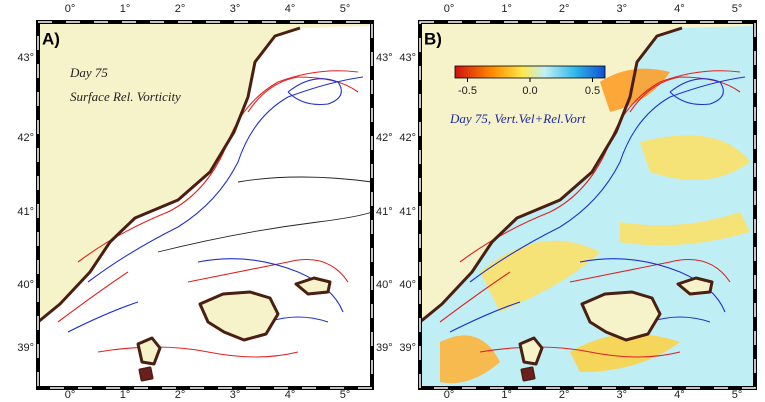 Image resolution: width=765 pixels, height=402 pixels. What do you see at coordinates (51, 38) in the screenshot?
I see `panel-label: A)` at bounding box center [51, 38].